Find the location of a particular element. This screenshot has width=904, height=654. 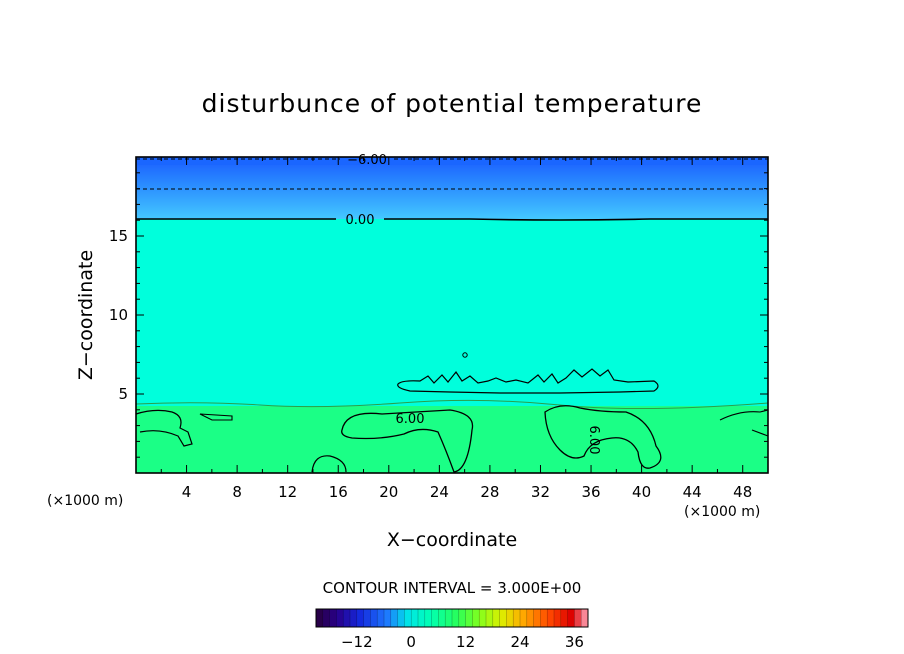

contour-label-lower: 6.00 is located at coordinates (410, 419).